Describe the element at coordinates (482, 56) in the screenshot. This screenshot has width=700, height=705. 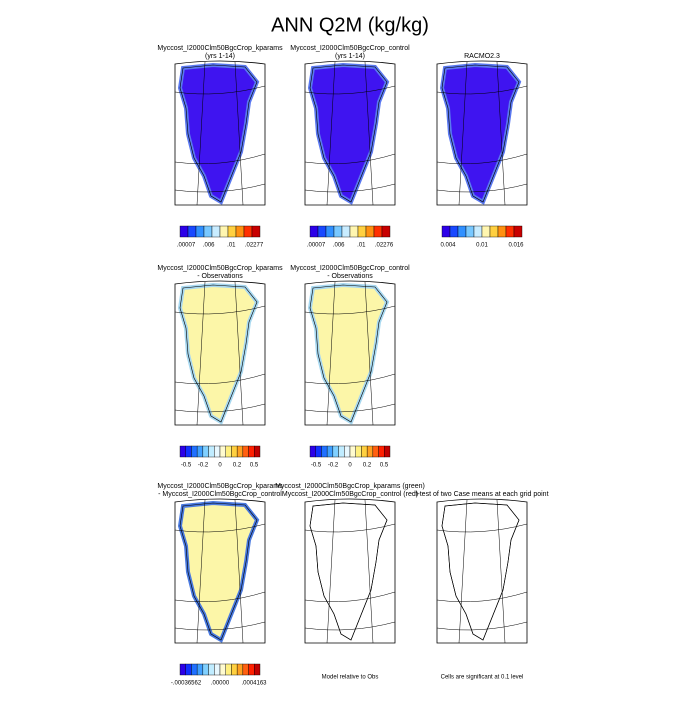
I see `panel-title: RACMO2.3` at that location.